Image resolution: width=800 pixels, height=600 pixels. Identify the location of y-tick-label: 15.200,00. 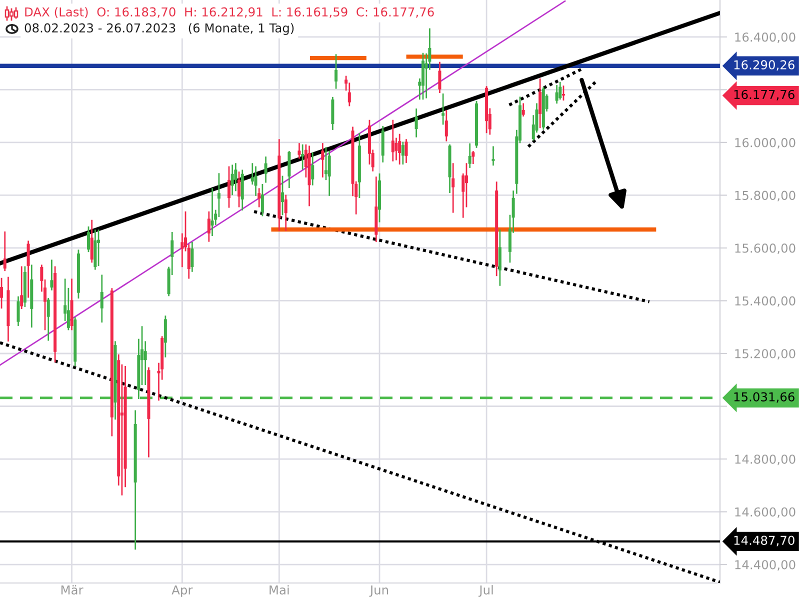
(765, 354).